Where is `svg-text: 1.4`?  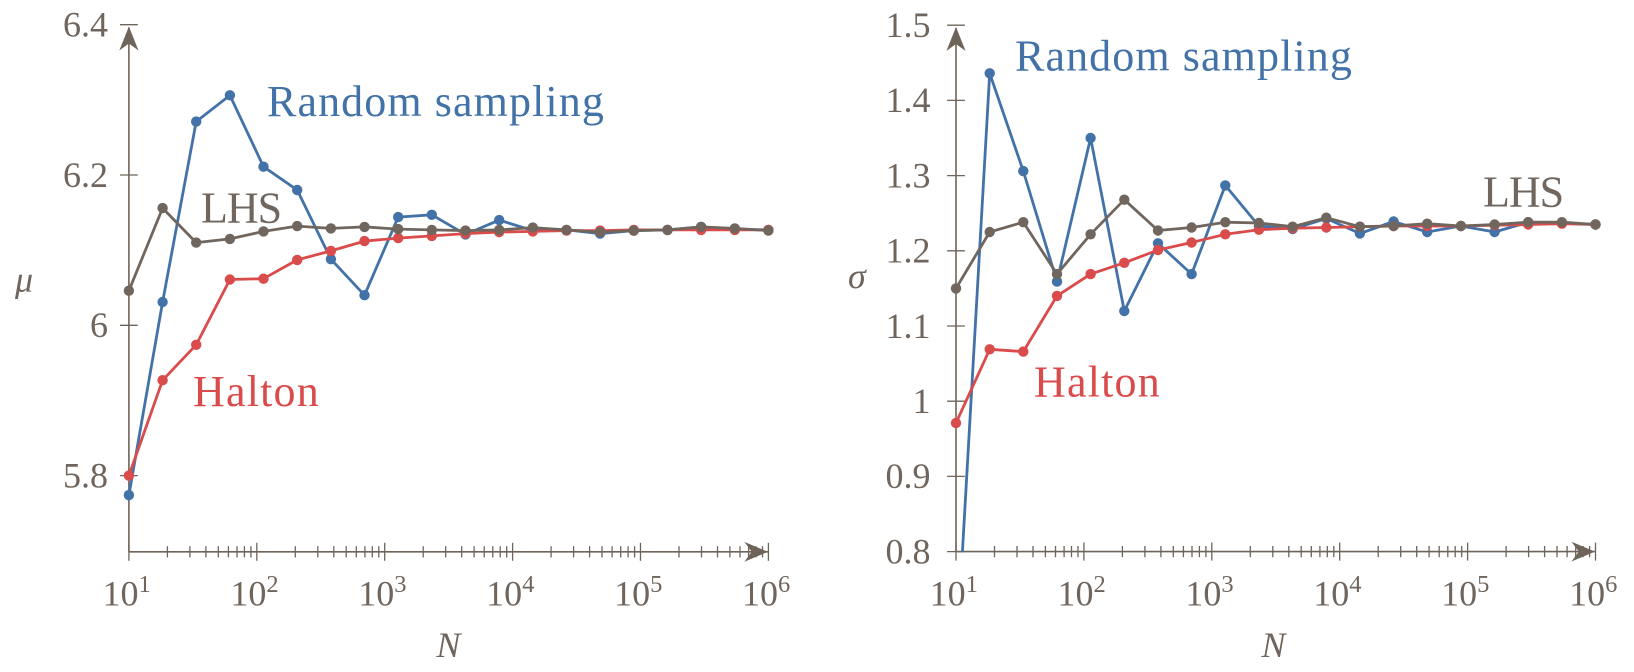
svg-text: 1.4 is located at coordinates (908, 100).